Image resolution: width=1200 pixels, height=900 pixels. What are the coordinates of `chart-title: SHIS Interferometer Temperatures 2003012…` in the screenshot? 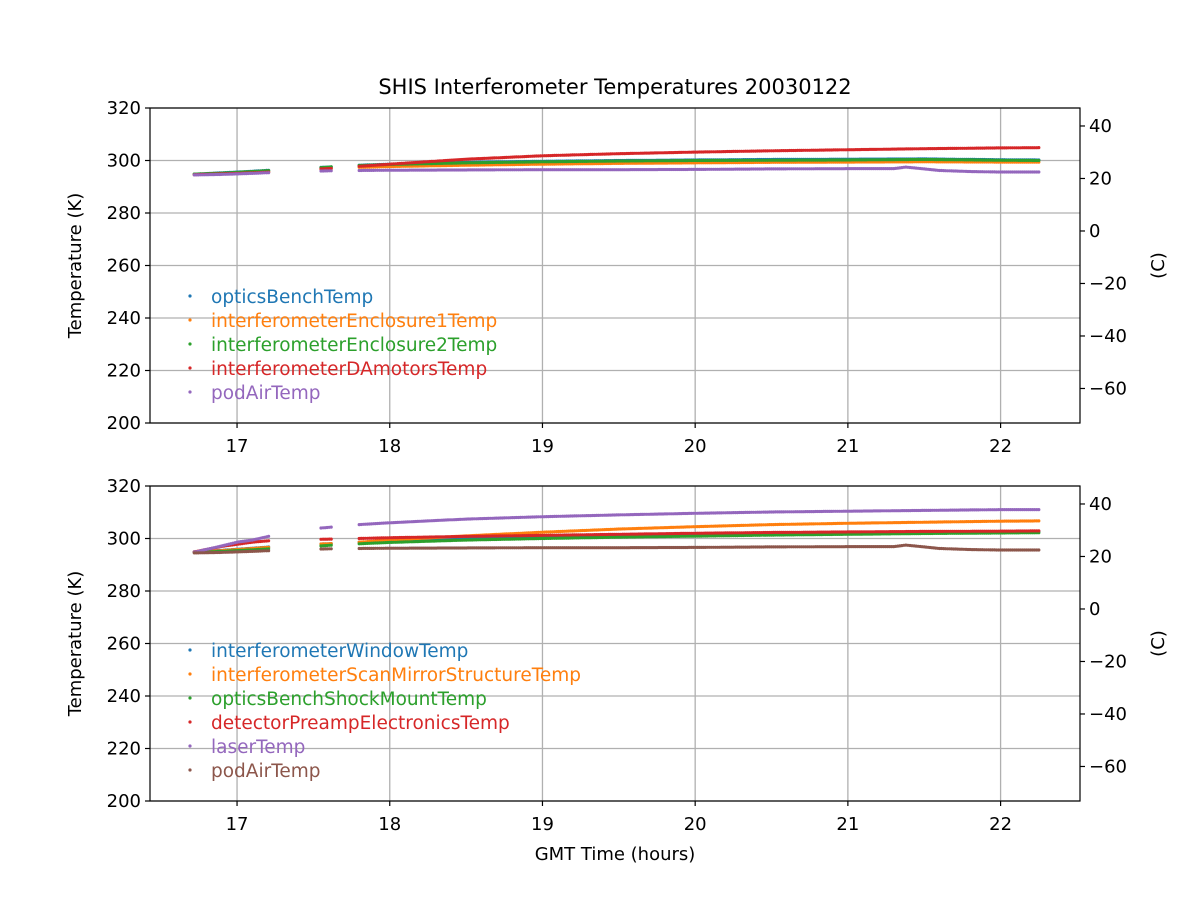 It's located at (614, 87).